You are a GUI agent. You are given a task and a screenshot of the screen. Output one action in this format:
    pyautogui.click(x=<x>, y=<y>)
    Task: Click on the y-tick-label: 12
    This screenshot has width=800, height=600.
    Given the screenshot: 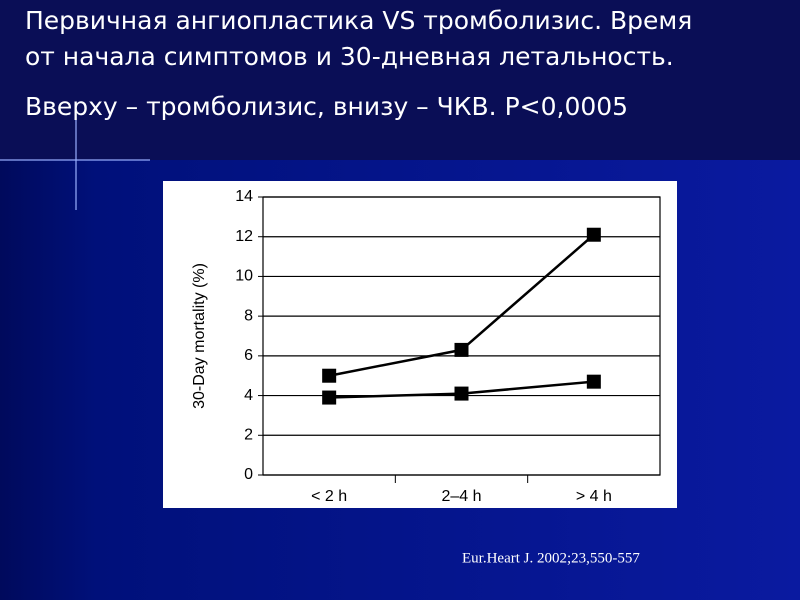 What is the action you would take?
    pyautogui.click(x=244, y=236)
    